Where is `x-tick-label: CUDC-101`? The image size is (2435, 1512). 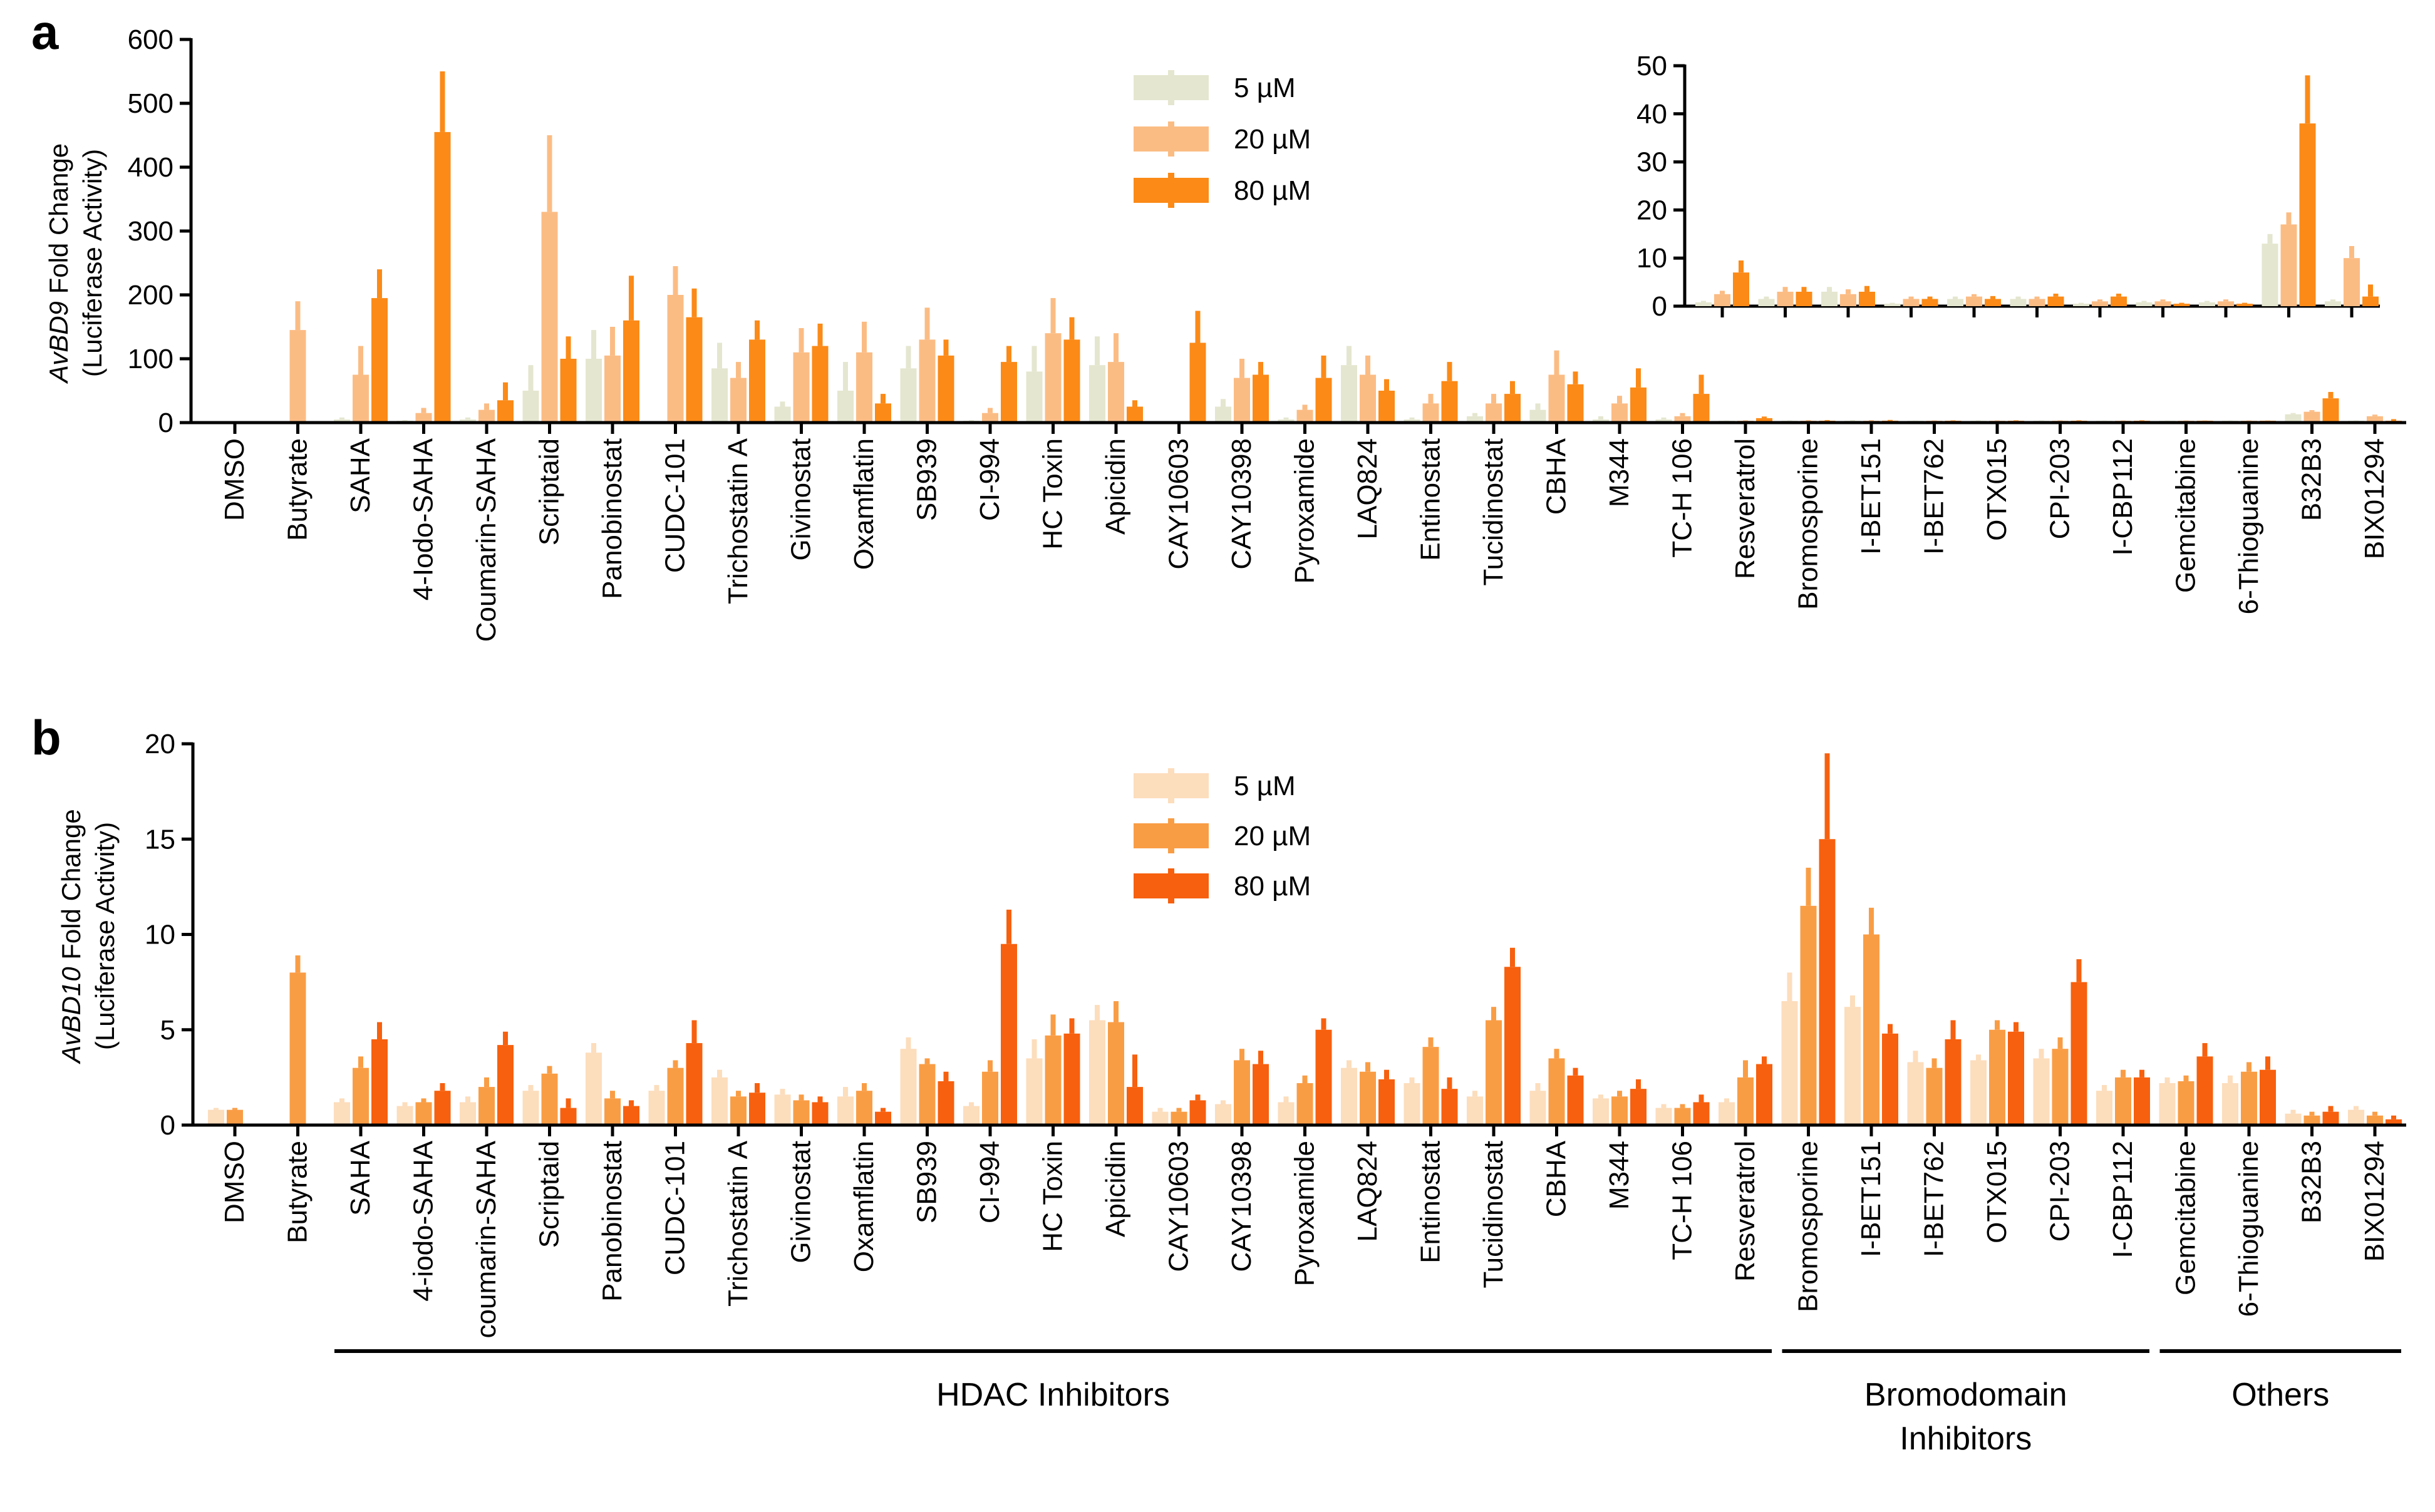 x-tick-label: CUDC-101 is located at coordinates (676, 1208).